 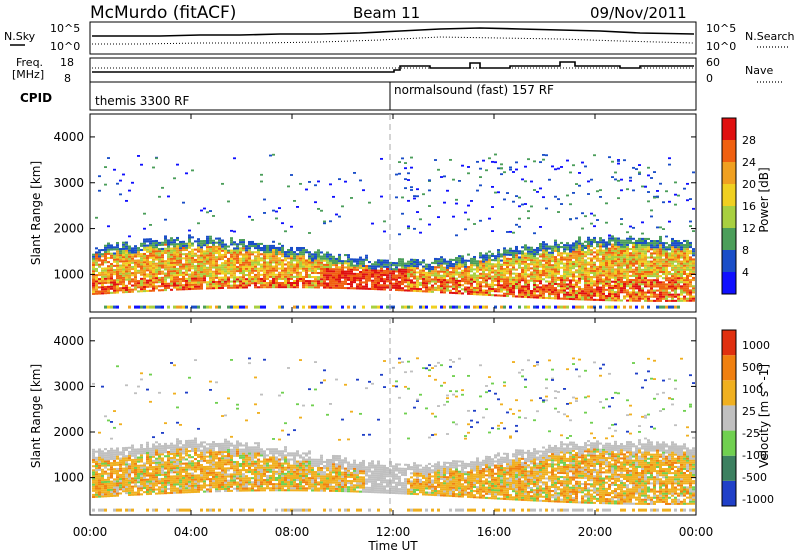 What do you see at coordinates (745, 272) in the screenshot?
I see `power-colorbar-tick-label: 4` at bounding box center [745, 272].